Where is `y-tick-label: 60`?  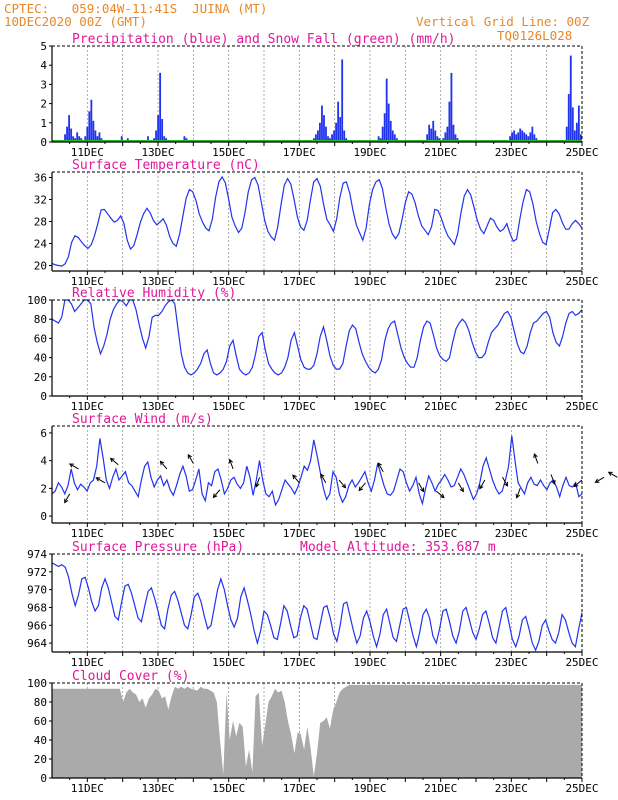 y-tick-label: 60 is located at coordinates (40, 721).